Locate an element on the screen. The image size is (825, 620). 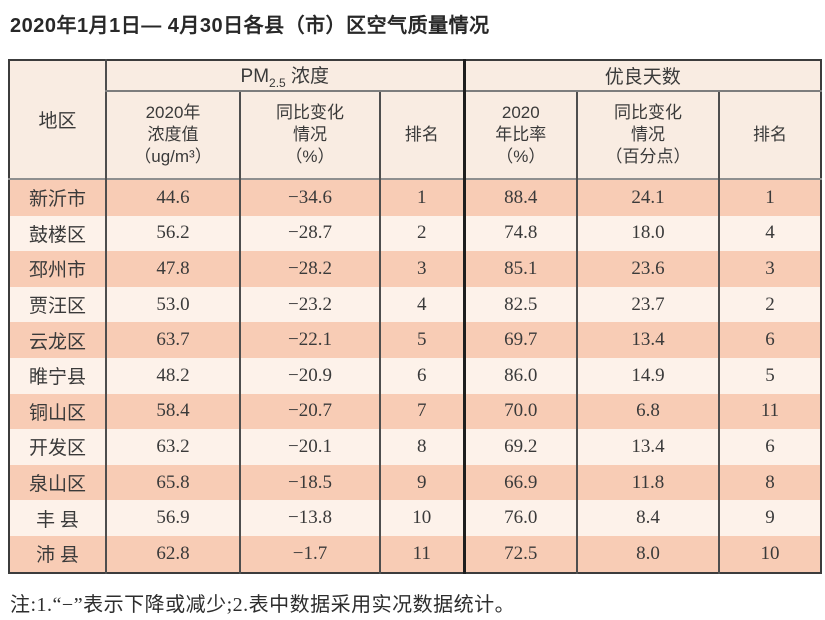
pm25-prefix: PM is located at coordinates (255, 77).